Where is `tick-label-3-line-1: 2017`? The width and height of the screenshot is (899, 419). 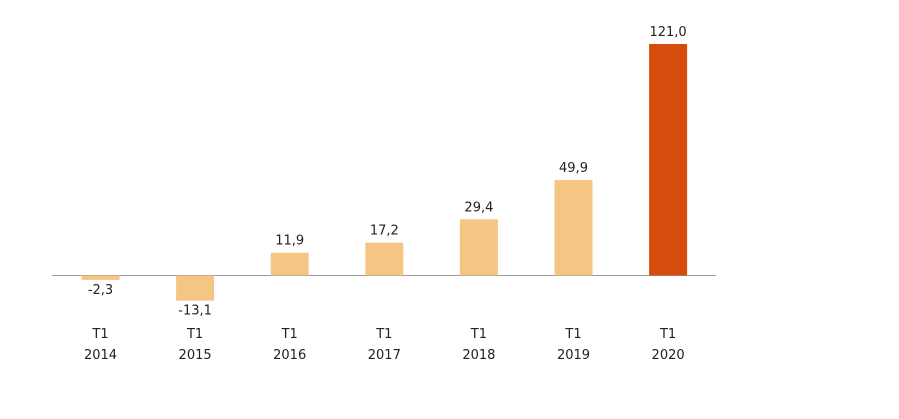
tick-label-3-line-1: 2017 is located at coordinates (384, 355).